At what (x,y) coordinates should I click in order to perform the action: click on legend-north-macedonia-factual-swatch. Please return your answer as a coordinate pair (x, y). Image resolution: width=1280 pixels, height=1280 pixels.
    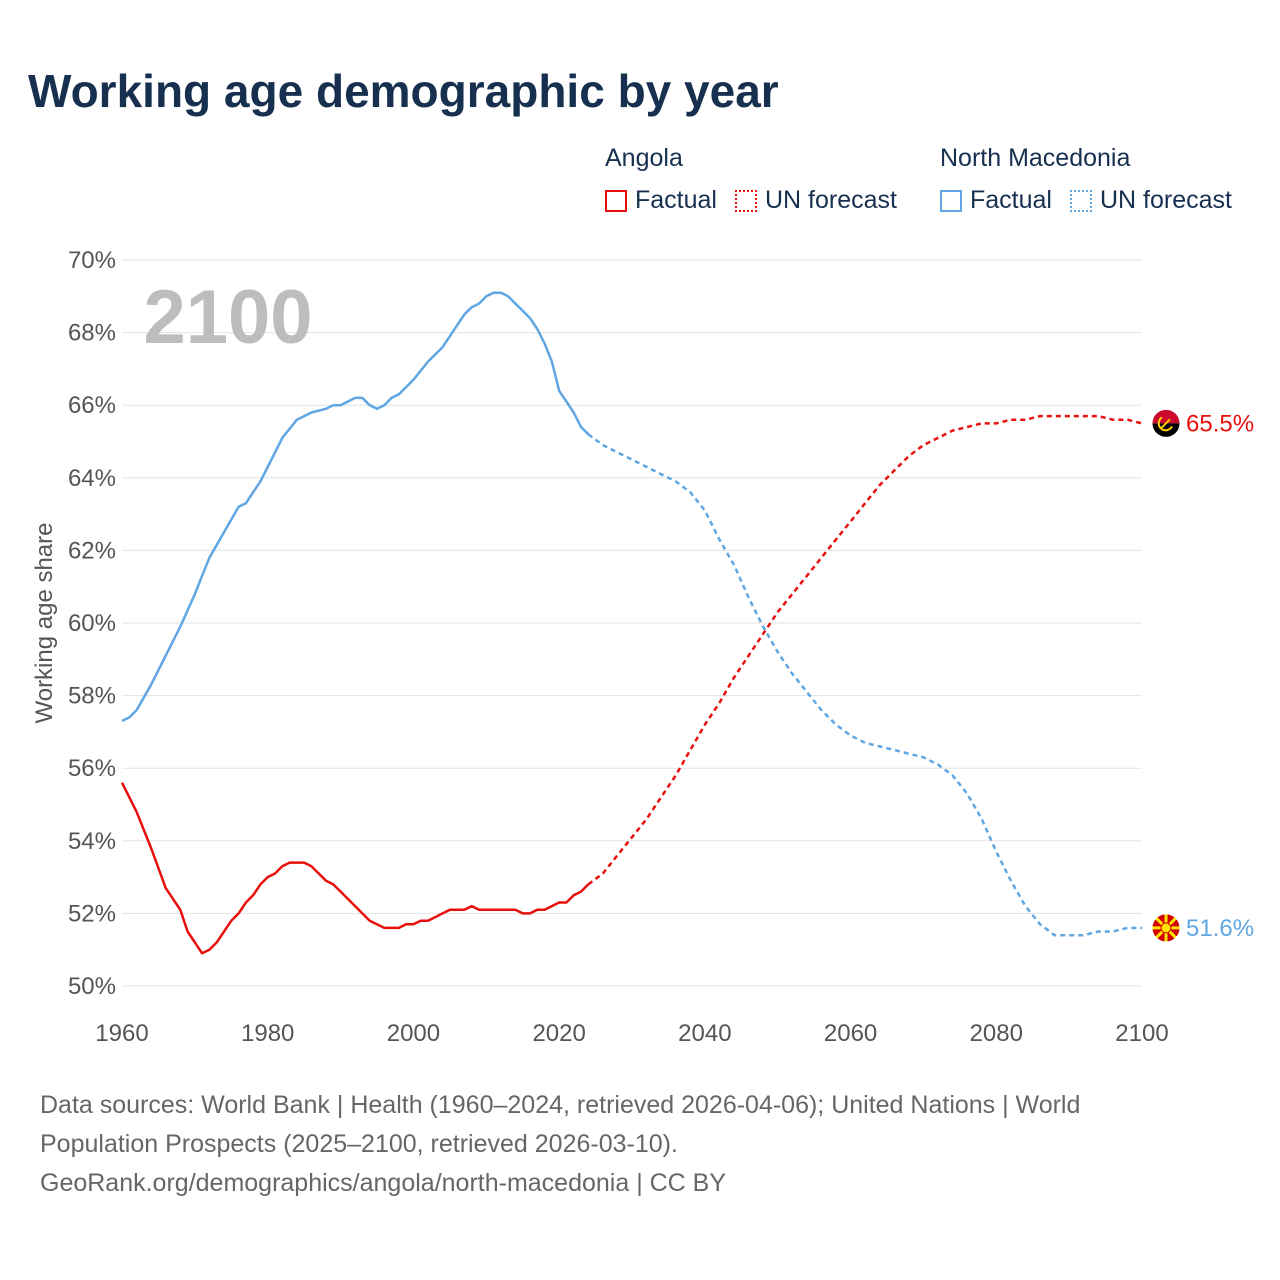
    Looking at the image, I should click on (951, 200).